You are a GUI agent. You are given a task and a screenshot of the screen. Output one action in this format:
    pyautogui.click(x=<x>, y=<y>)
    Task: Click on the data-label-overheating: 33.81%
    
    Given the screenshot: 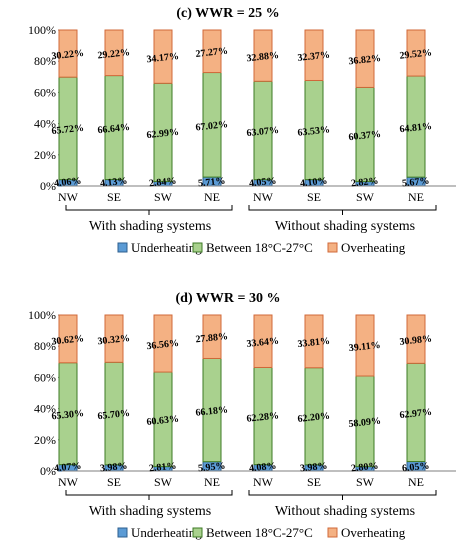 What is the action you would take?
    pyautogui.click(x=313, y=343)
    